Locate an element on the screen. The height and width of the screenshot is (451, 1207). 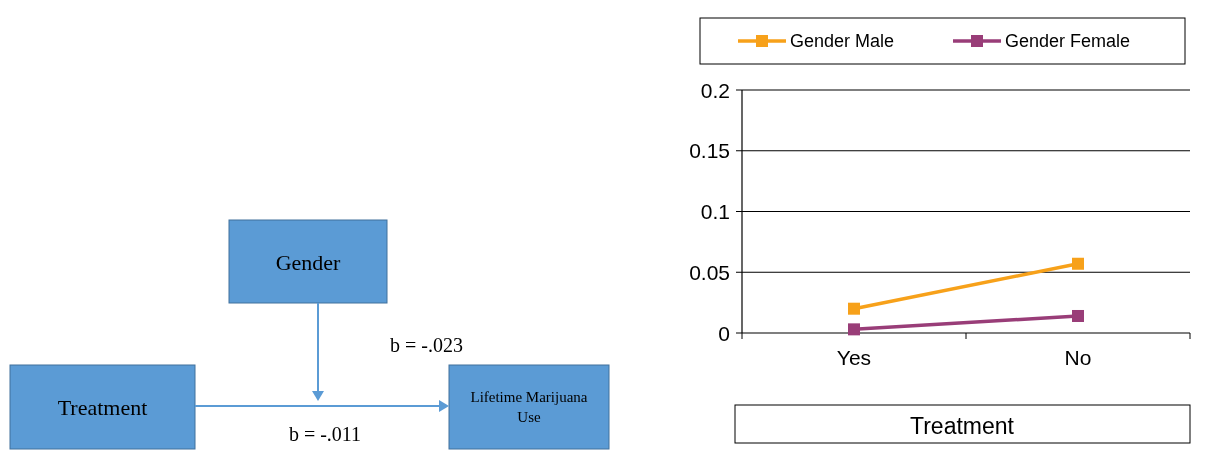
x-tick-label: Yes is located at coordinates (854, 357).